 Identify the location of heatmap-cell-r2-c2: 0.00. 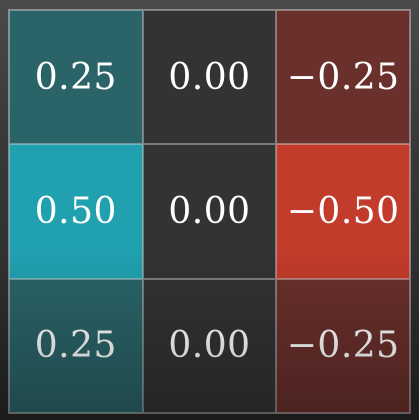
(210, 211).